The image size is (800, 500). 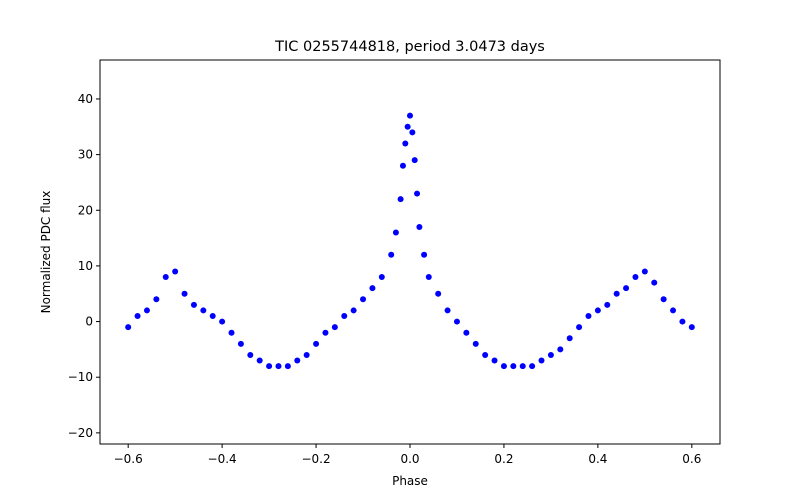 I want to click on y-tick-label: −10, so click(x=80, y=377).